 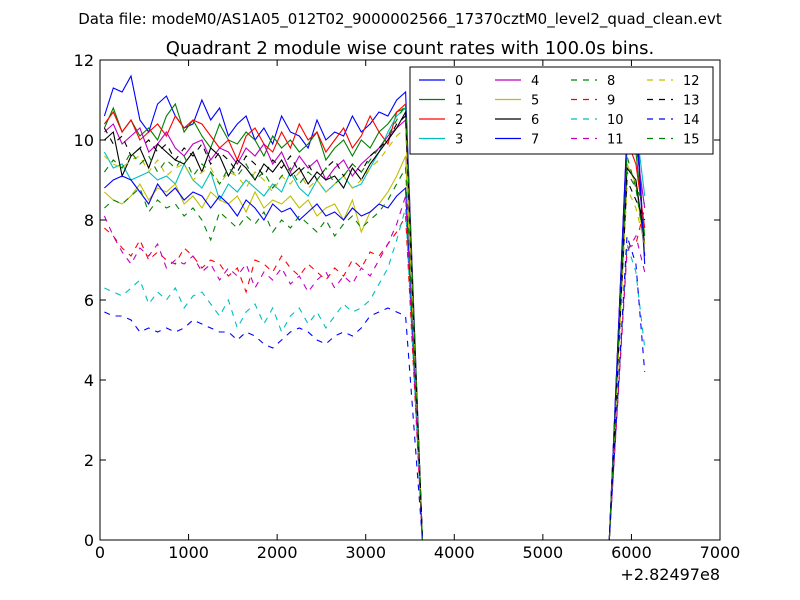 I want to click on legend-label-13: 13, so click(x=691, y=101).